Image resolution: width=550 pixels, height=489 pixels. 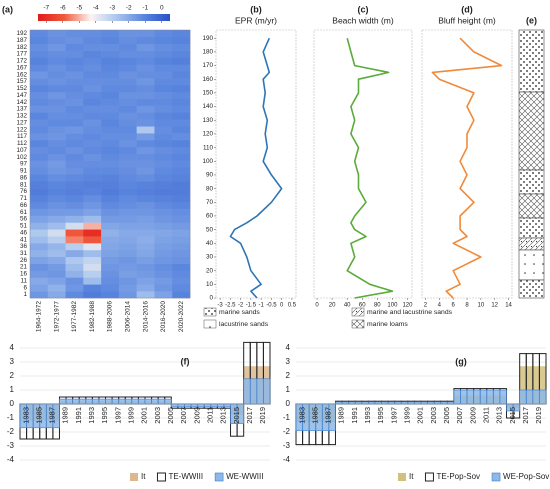 What do you see at coordinates (210, 257) in the screenshot?
I see `y-tick-label: 30` at bounding box center [210, 257].